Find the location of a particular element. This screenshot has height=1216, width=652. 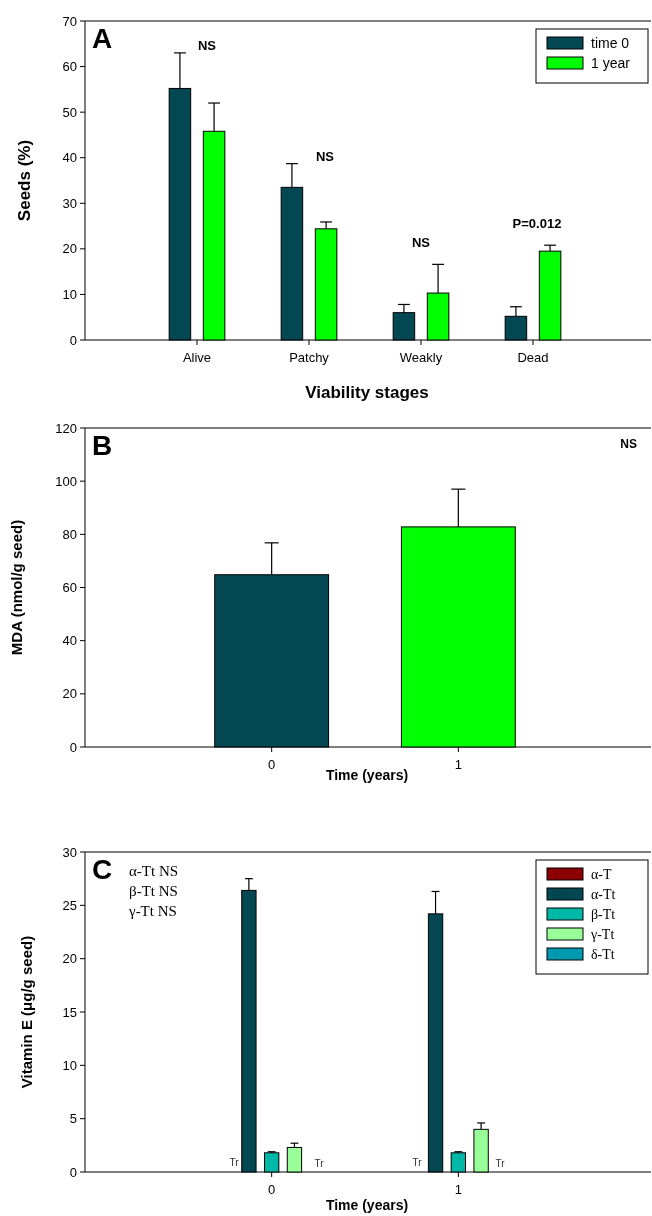

y-tick-label: 50 is located at coordinates (69, 112).